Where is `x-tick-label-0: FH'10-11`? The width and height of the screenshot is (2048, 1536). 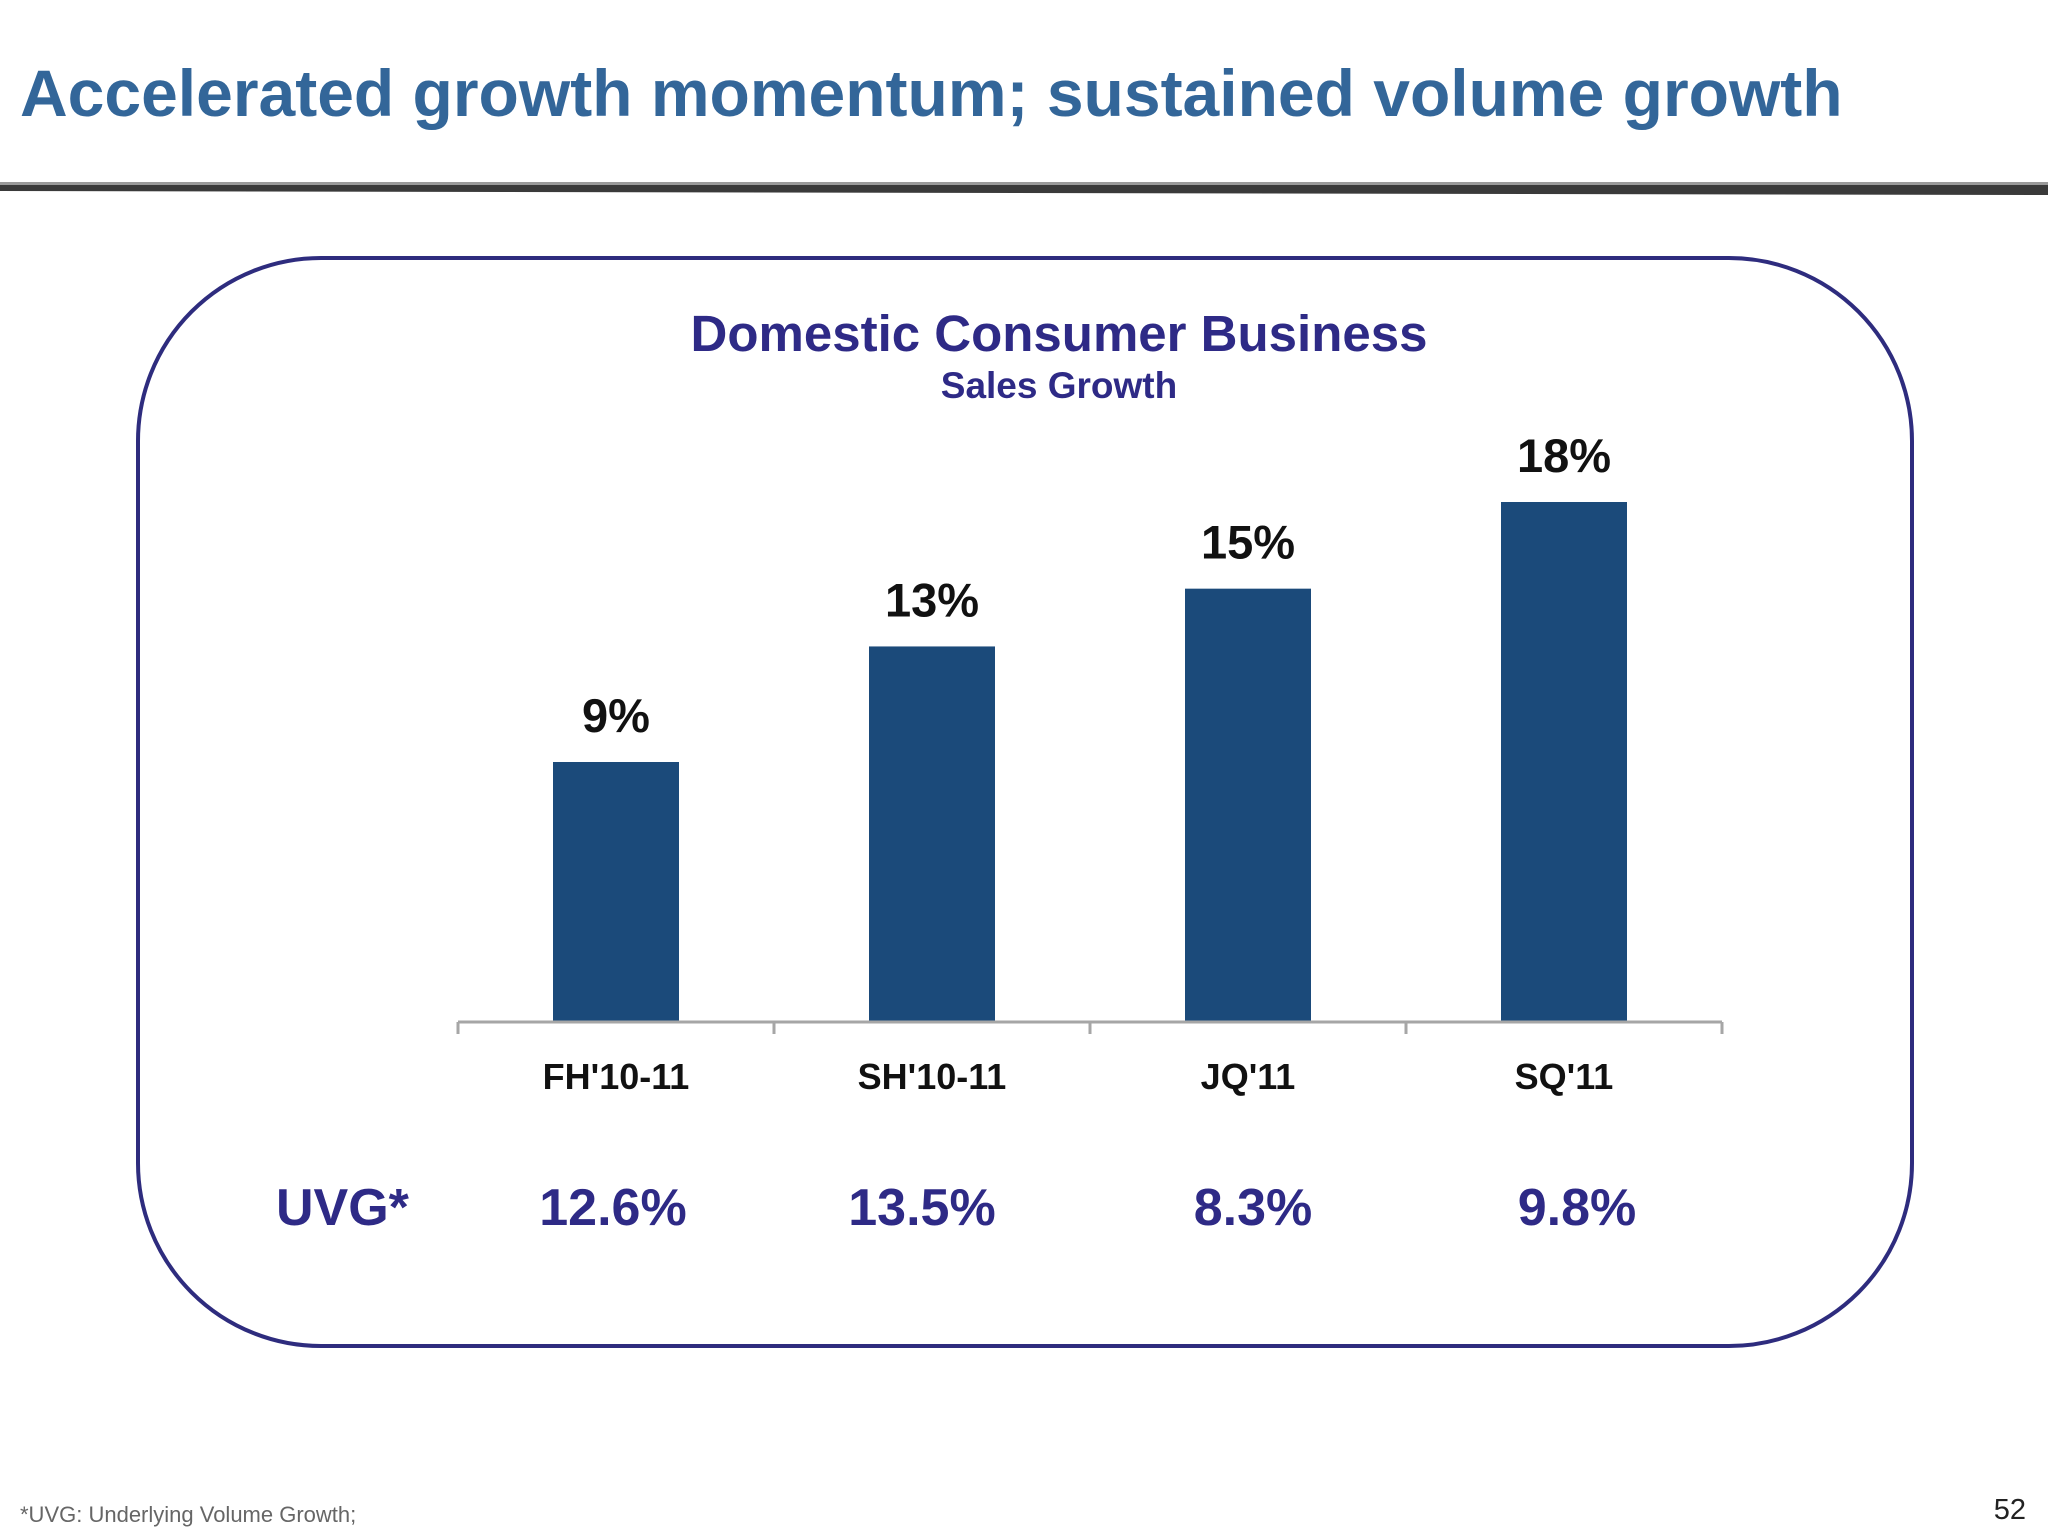
x-tick-label-0: FH'10-11 is located at coordinates (616, 1076).